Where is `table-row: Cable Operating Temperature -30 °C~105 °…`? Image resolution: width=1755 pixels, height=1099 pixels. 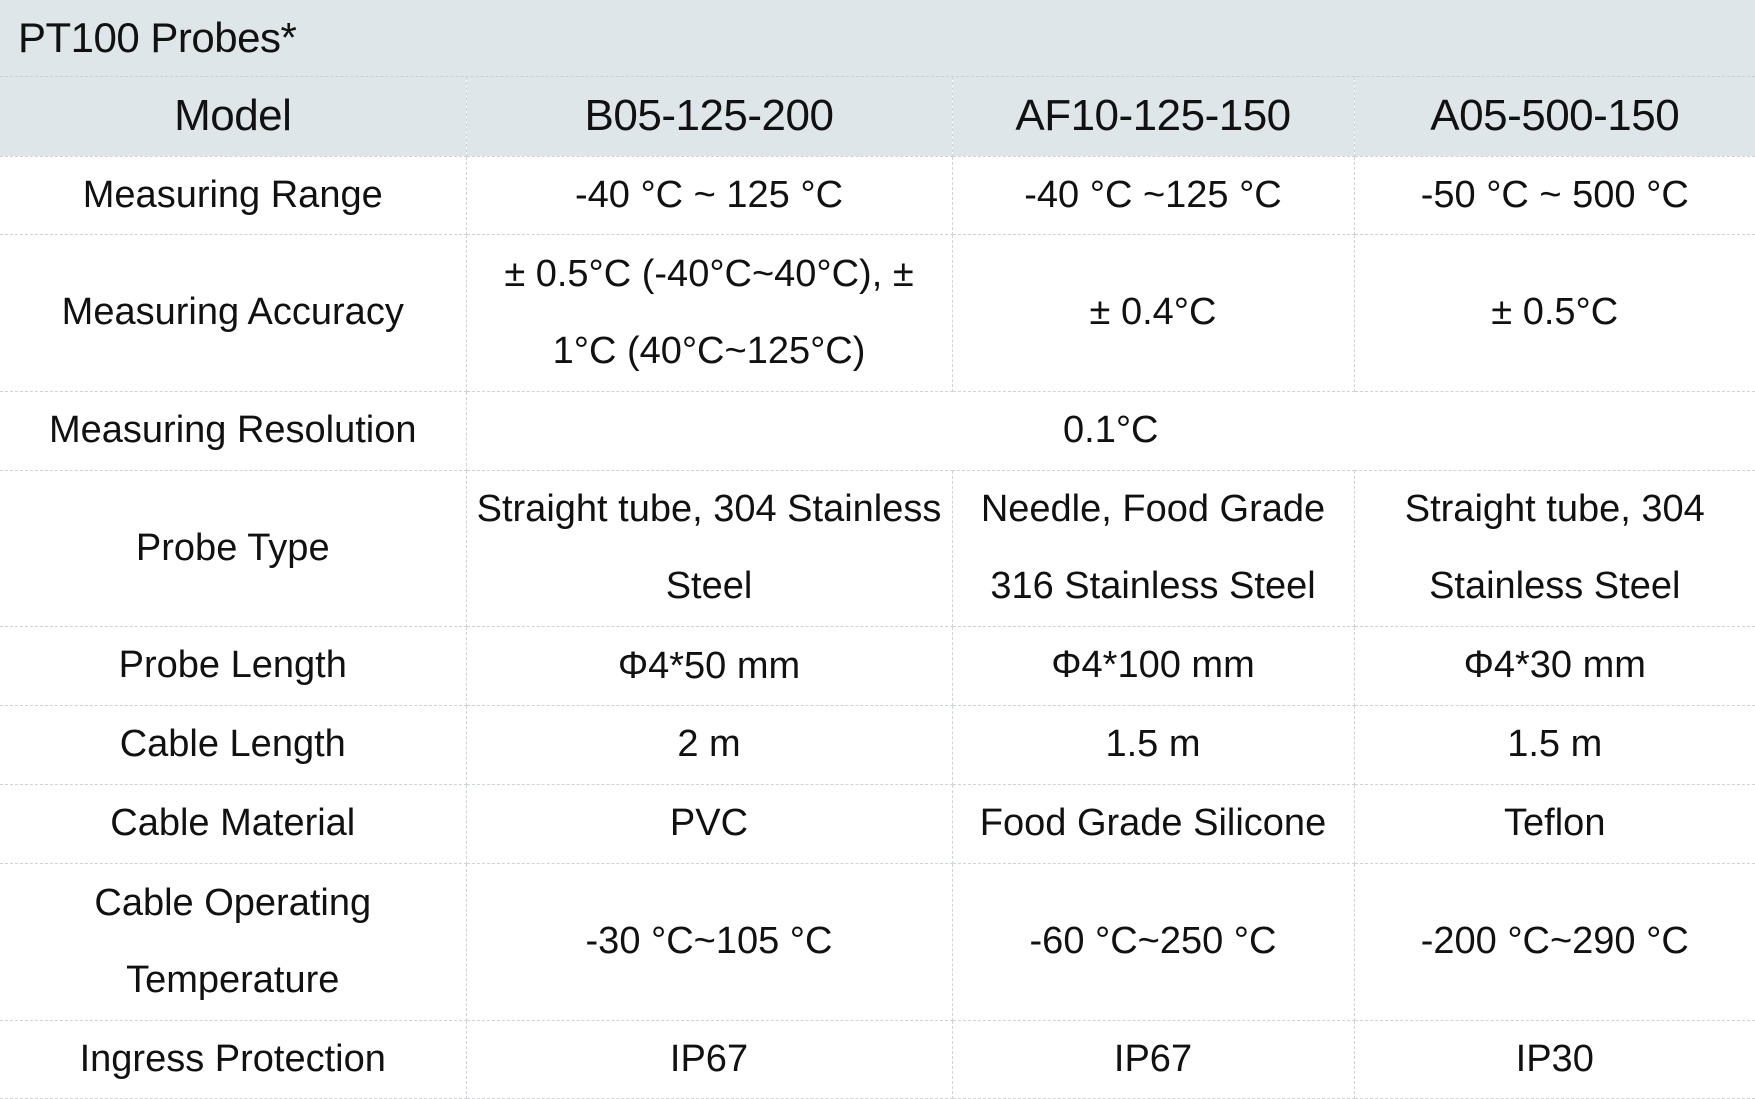 table-row: Cable Operating Temperature -30 °C~105 °… is located at coordinates (877, 941).